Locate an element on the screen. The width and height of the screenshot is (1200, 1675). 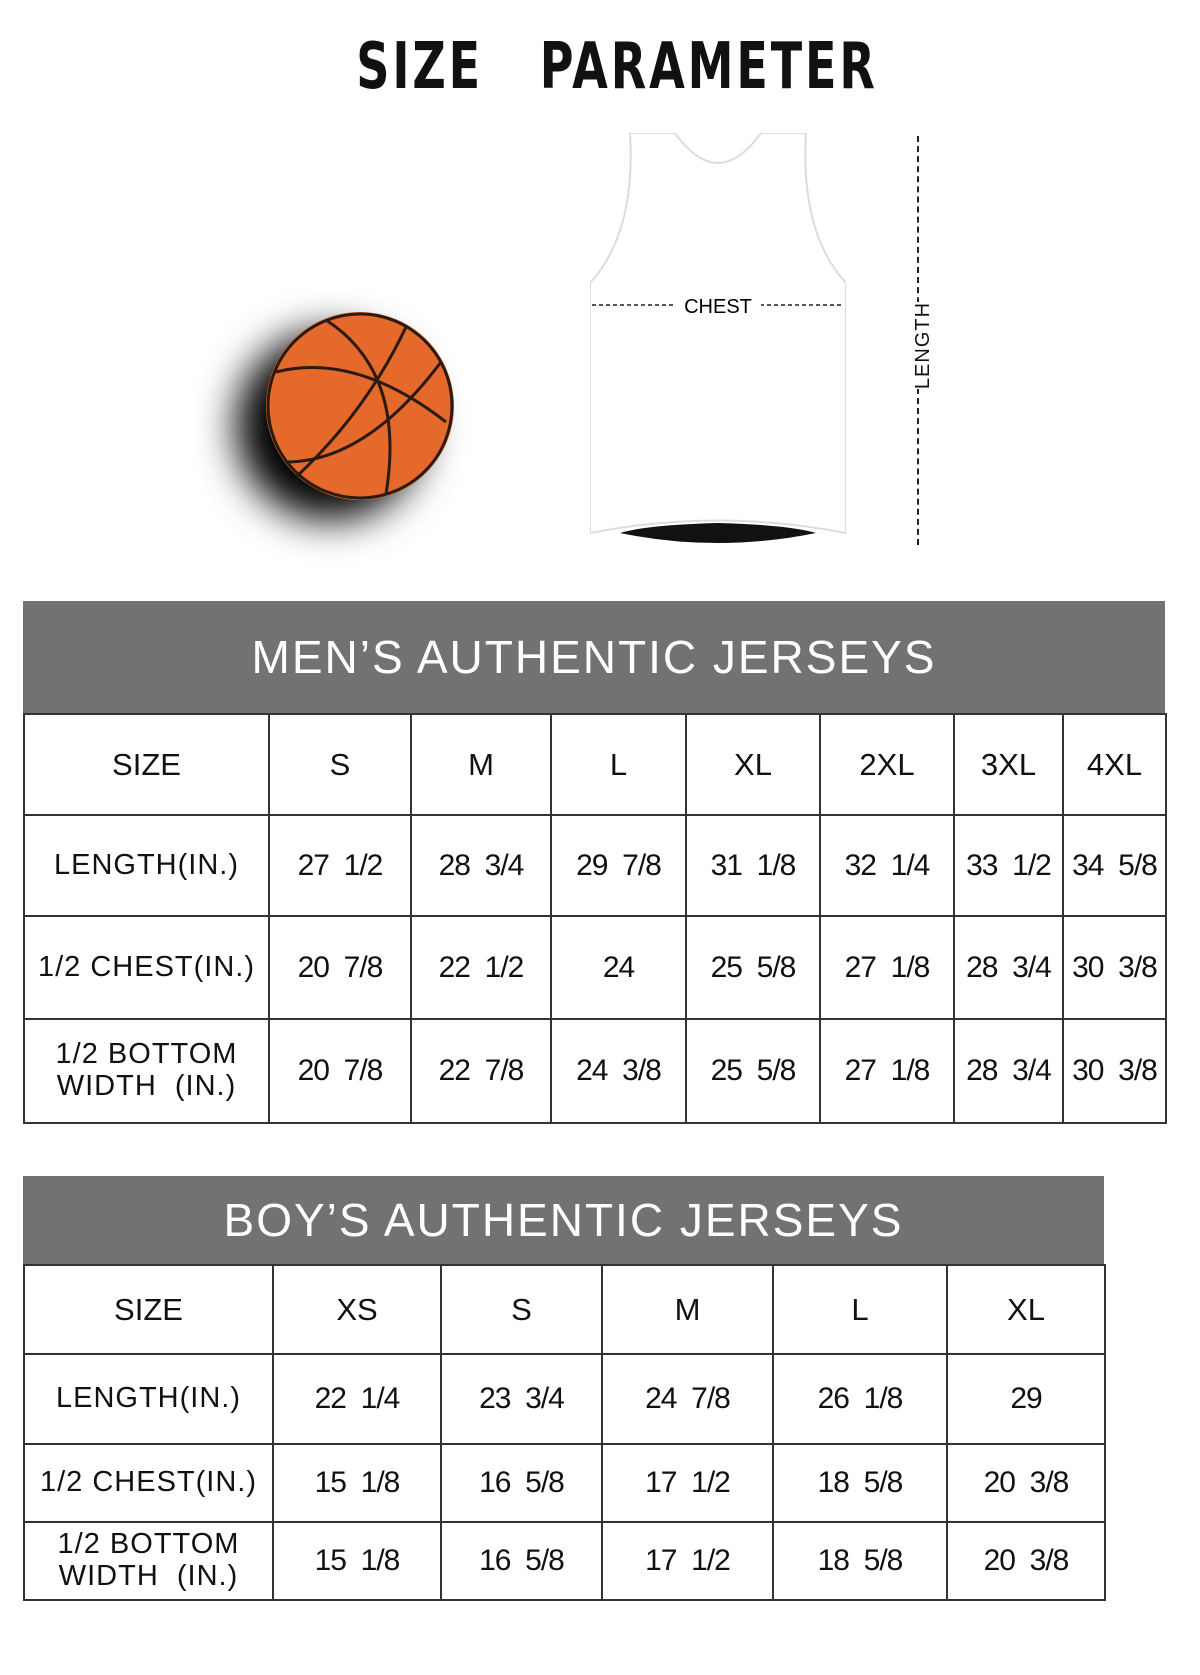
header-row: SIZE XS S M L XL is located at coordinates (564, 1309).